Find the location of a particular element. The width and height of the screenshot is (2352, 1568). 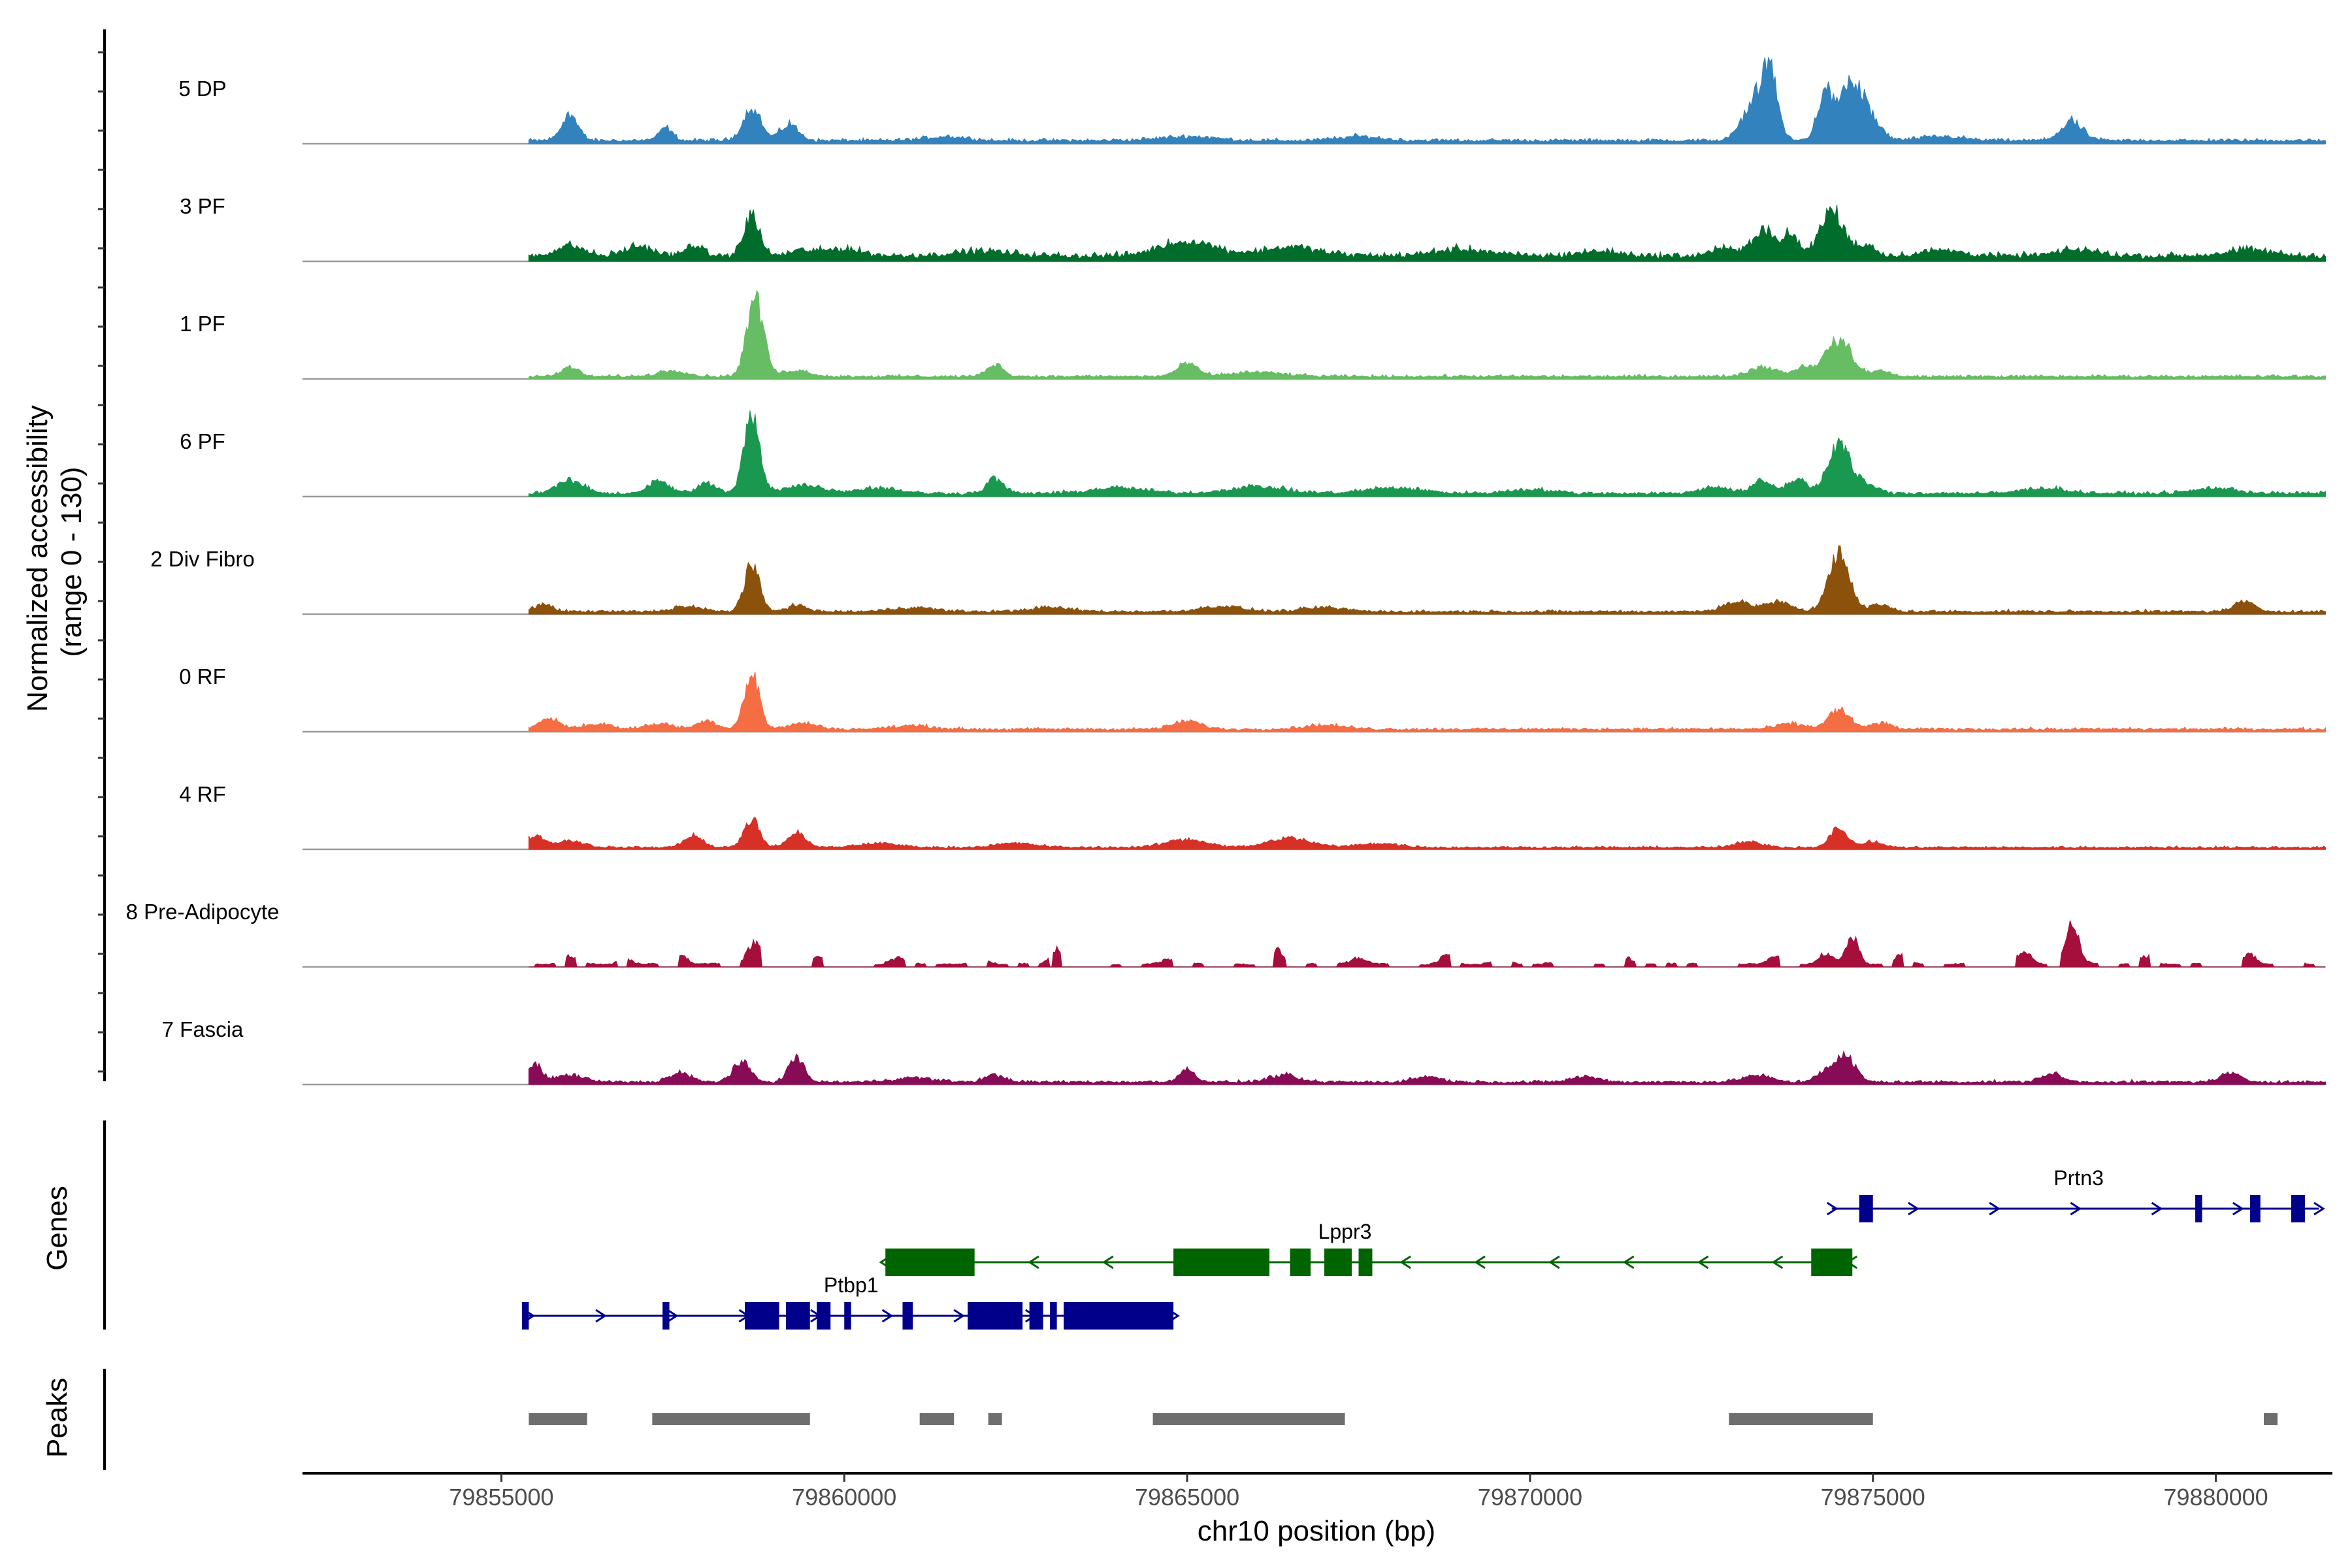

track-7-fascia: 7 Fascia is located at coordinates (1244, 1051).